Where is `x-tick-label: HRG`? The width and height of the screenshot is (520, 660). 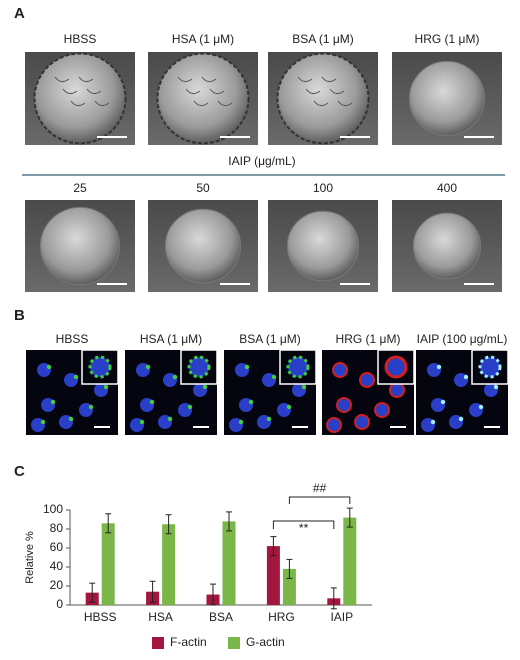 x-tick-label: HRG is located at coordinates (281, 617).